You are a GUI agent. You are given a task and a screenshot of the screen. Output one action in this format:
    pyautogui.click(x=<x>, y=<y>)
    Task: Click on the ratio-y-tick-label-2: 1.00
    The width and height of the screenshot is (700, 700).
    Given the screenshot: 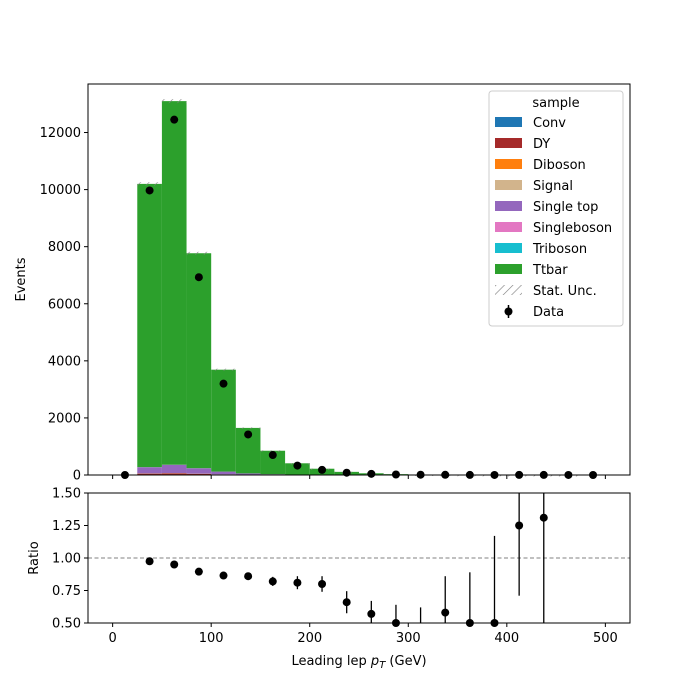 What is the action you would take?
    pyautogui.click(x=66, y=559)
    